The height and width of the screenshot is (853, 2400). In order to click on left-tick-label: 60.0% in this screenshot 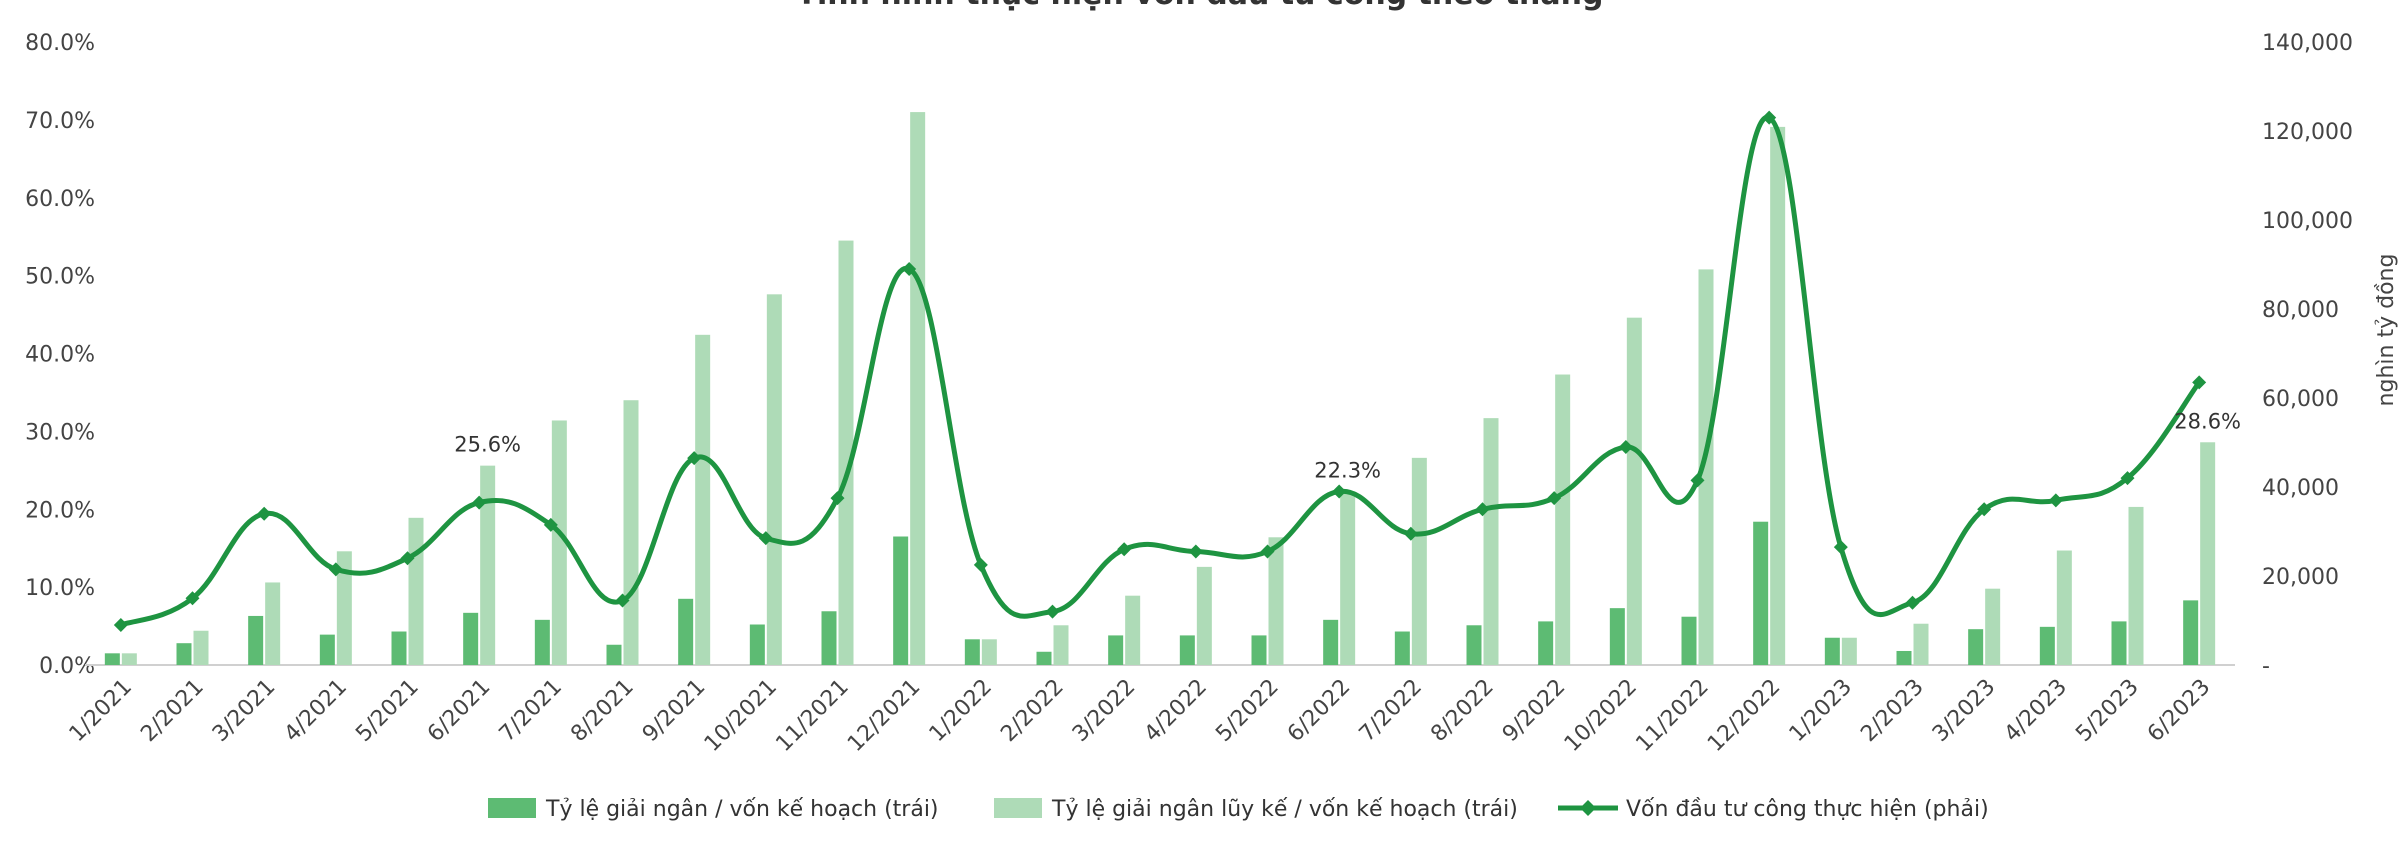, I will do `click(60, 199)`.